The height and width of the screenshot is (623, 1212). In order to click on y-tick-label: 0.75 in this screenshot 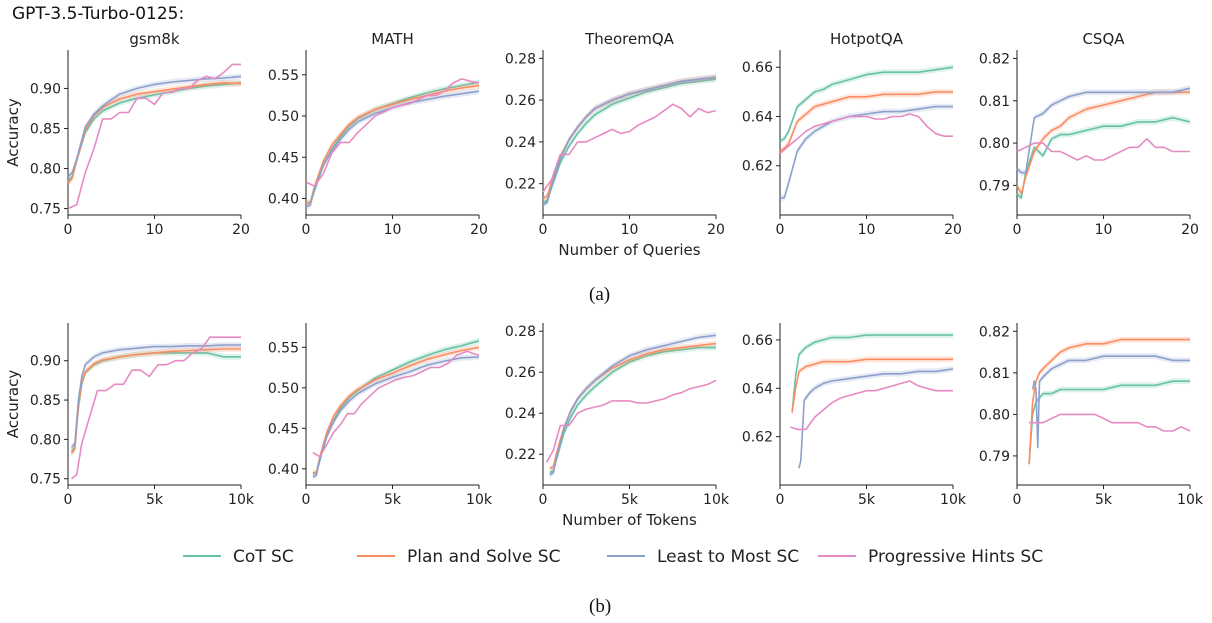, I will do `click(45, 210)`.